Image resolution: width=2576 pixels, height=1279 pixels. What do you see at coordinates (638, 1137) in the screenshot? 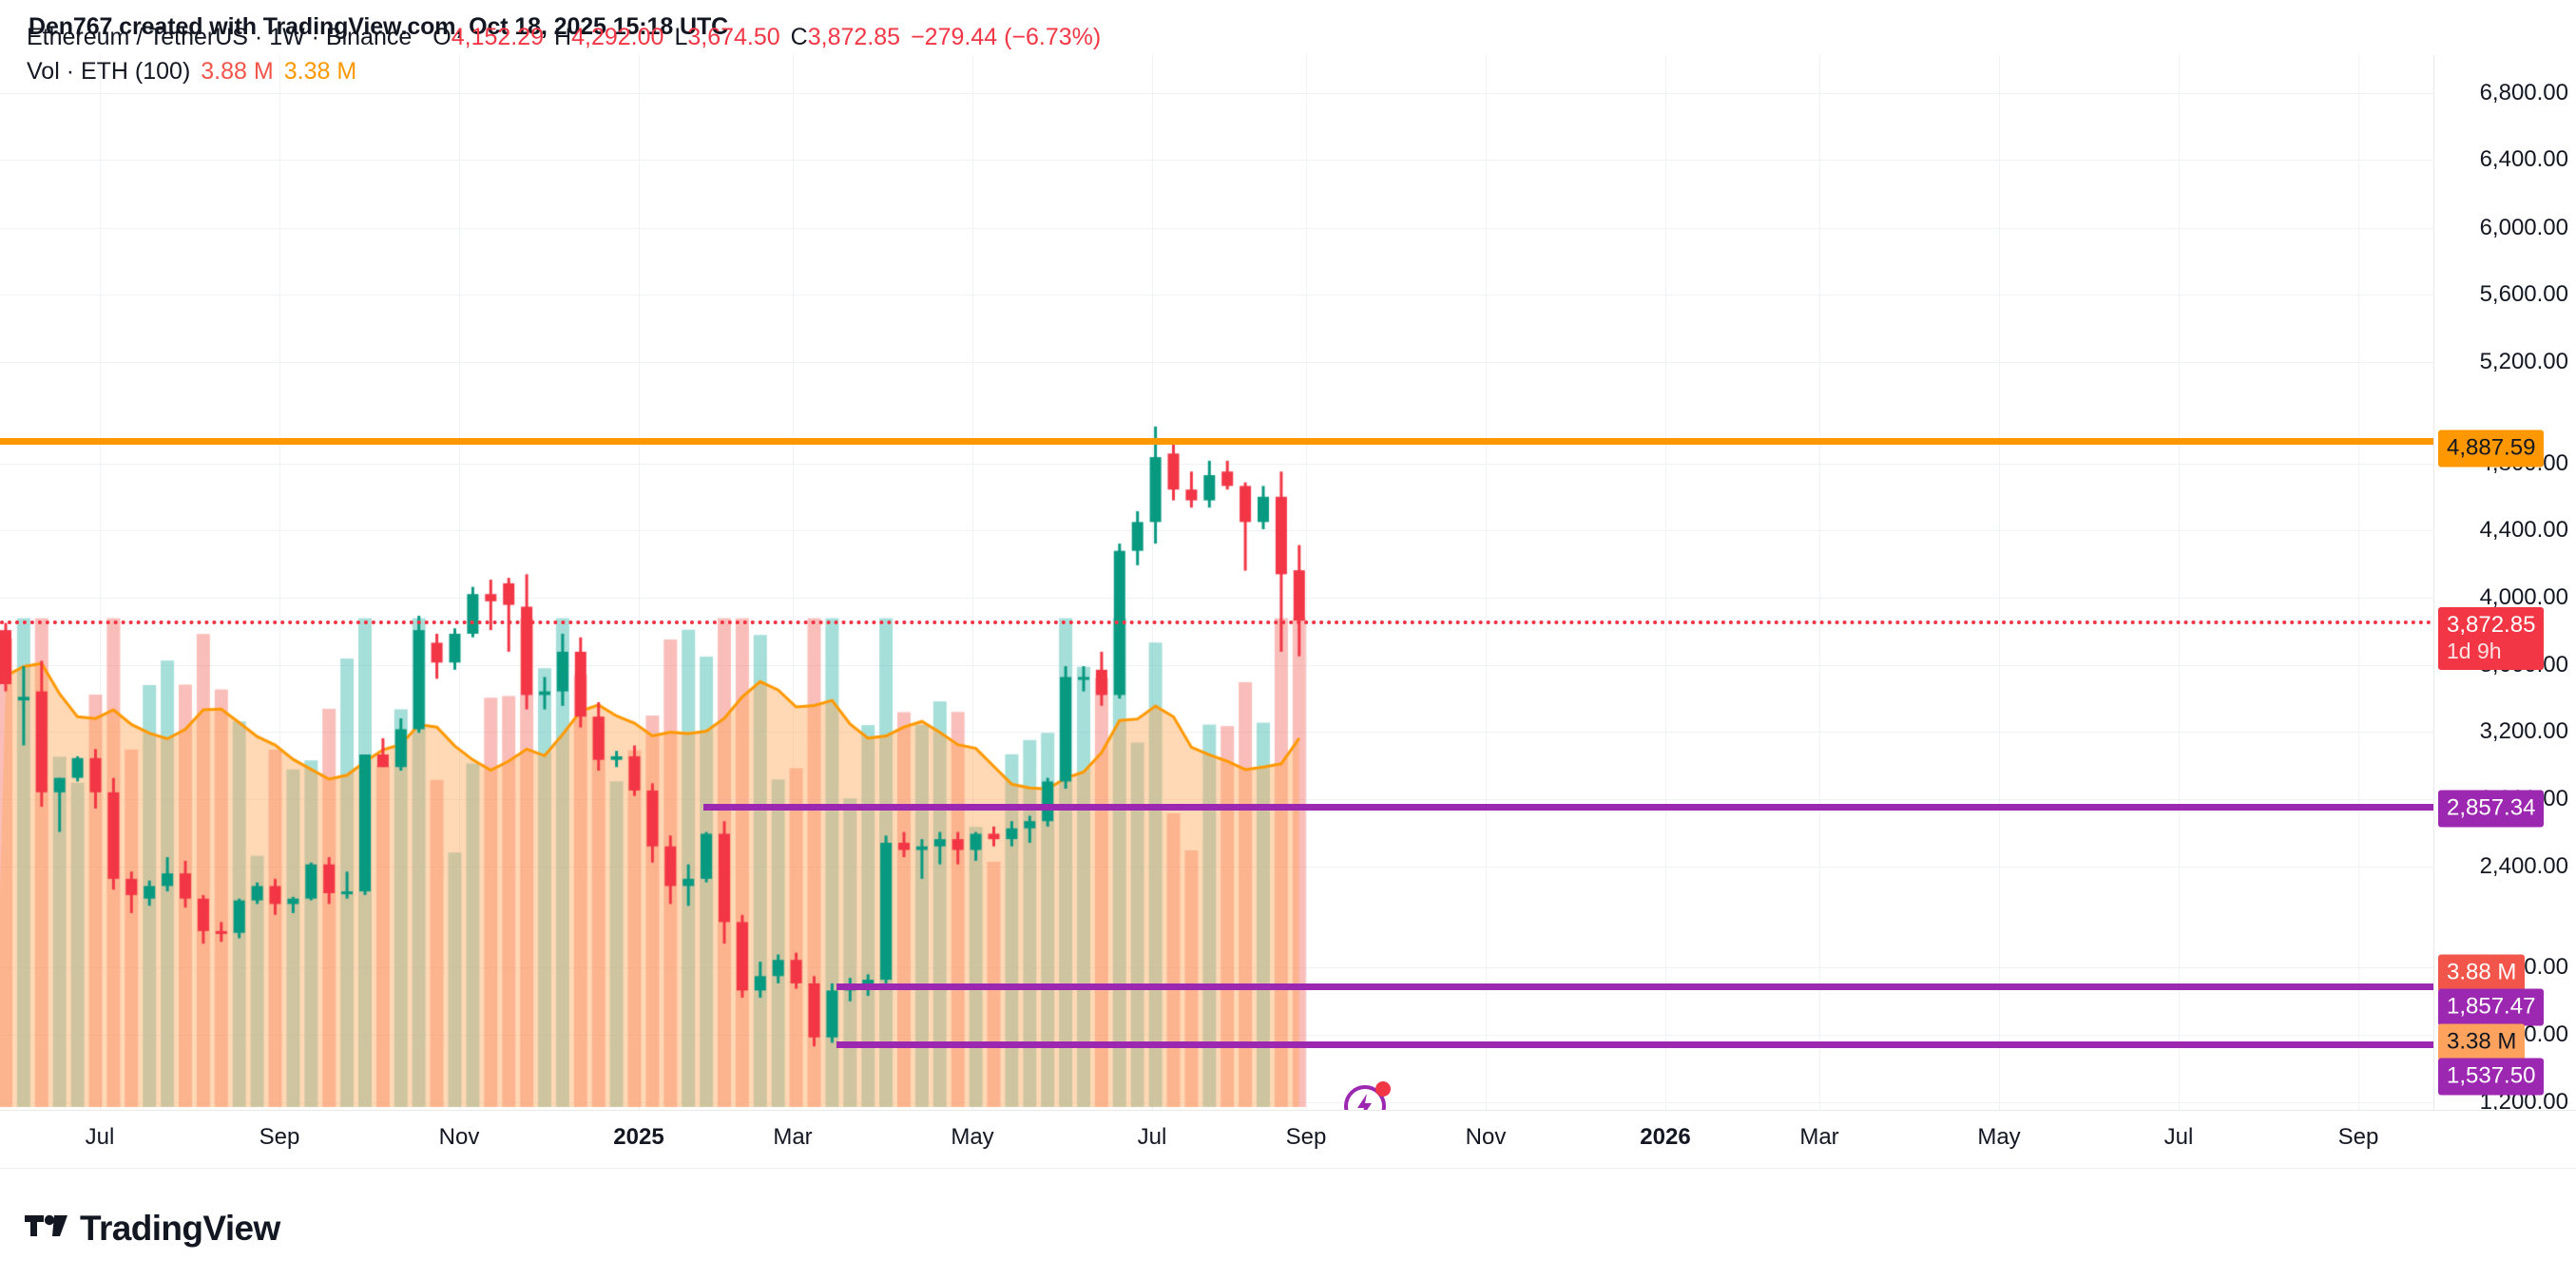
I see `time-axis-tick: 2025` at bounding box center [638, 1137].